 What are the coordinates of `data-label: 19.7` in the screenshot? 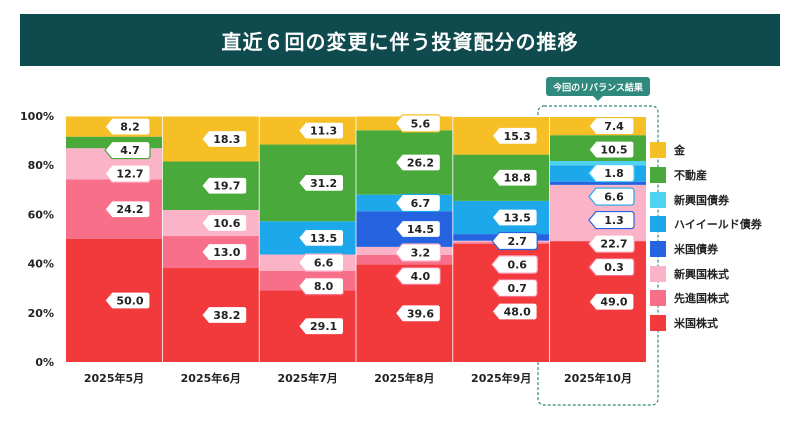 It's located at (224, 185).